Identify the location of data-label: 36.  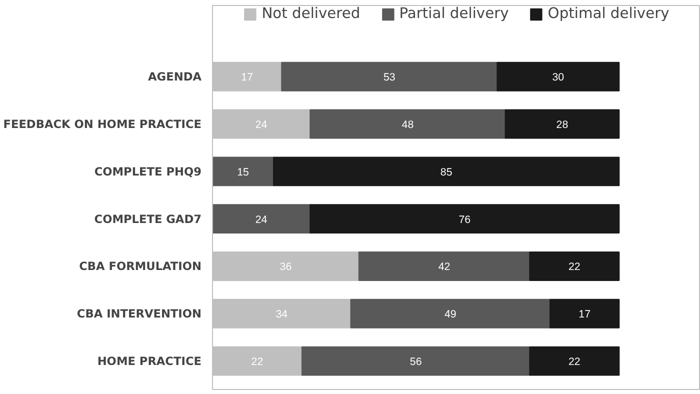
(286, 267).